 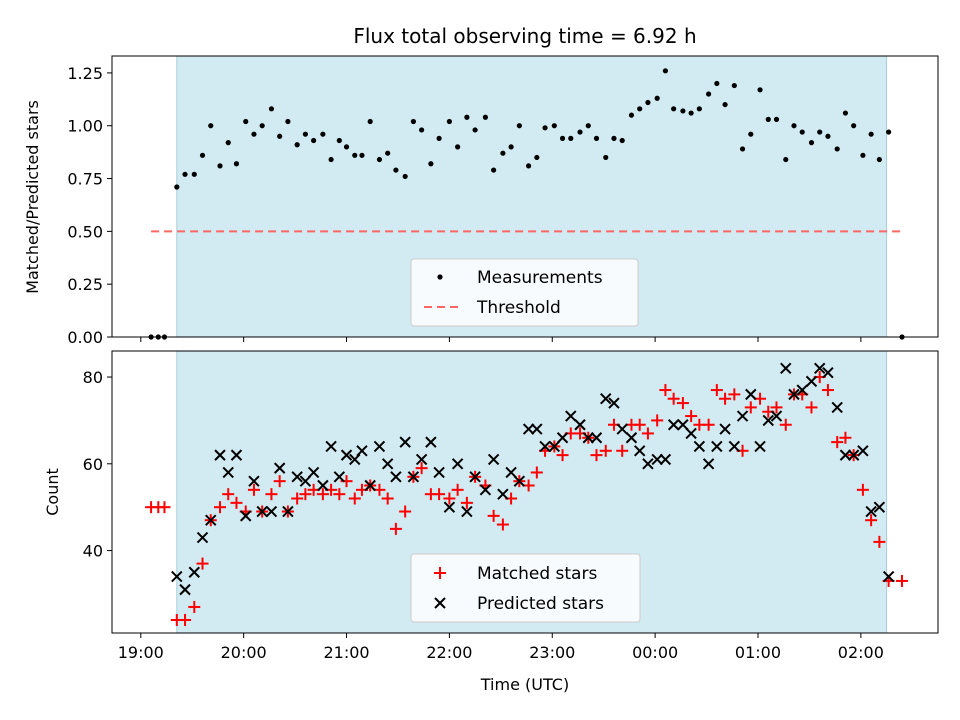 I want to click on legend-threshold-label: Threshold, so click(x=518, y=308).